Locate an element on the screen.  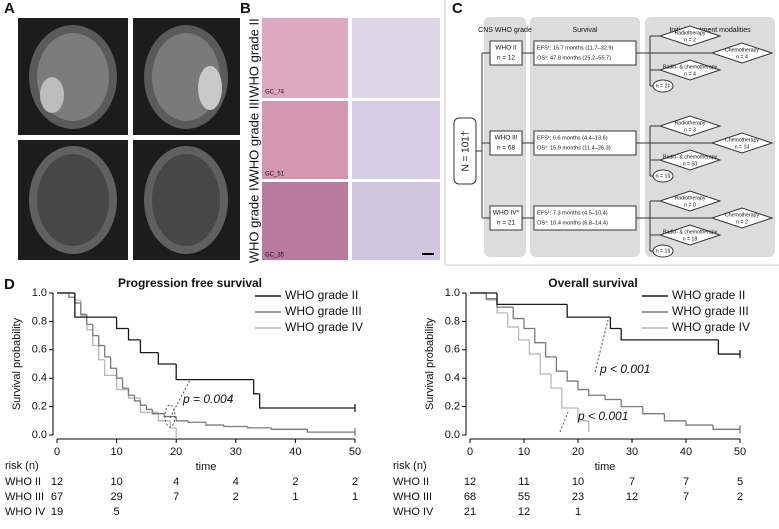
sample-id: GC_74 is located at coordinates (275, 93).